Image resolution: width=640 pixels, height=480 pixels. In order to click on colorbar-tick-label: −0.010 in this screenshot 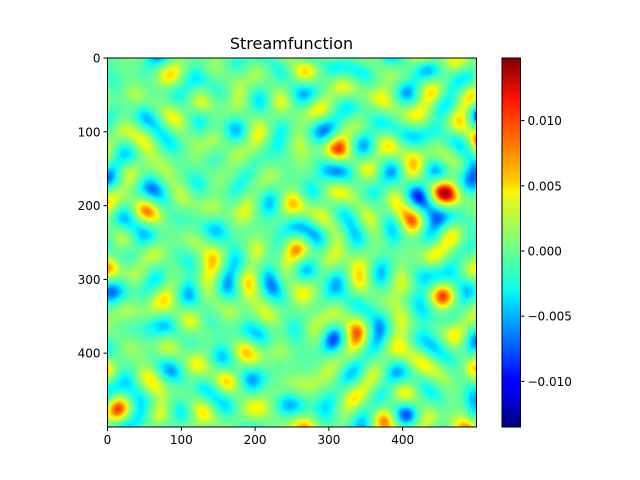, I will do `click(550, 382)`.